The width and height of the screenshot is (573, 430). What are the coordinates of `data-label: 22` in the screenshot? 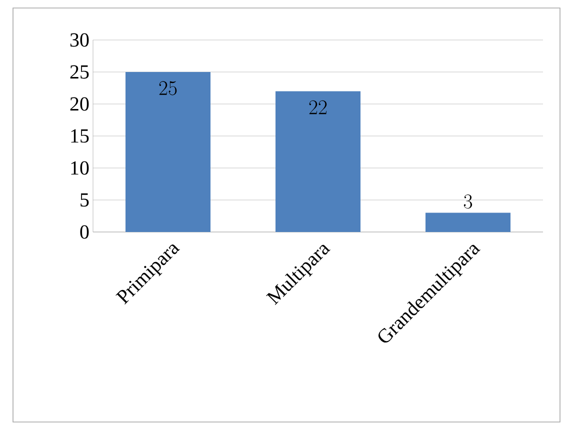 It's located at (318, 107).